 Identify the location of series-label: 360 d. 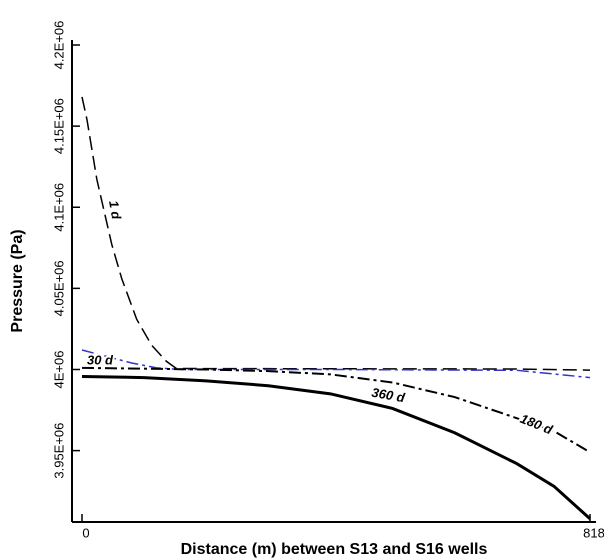
(389, 395).